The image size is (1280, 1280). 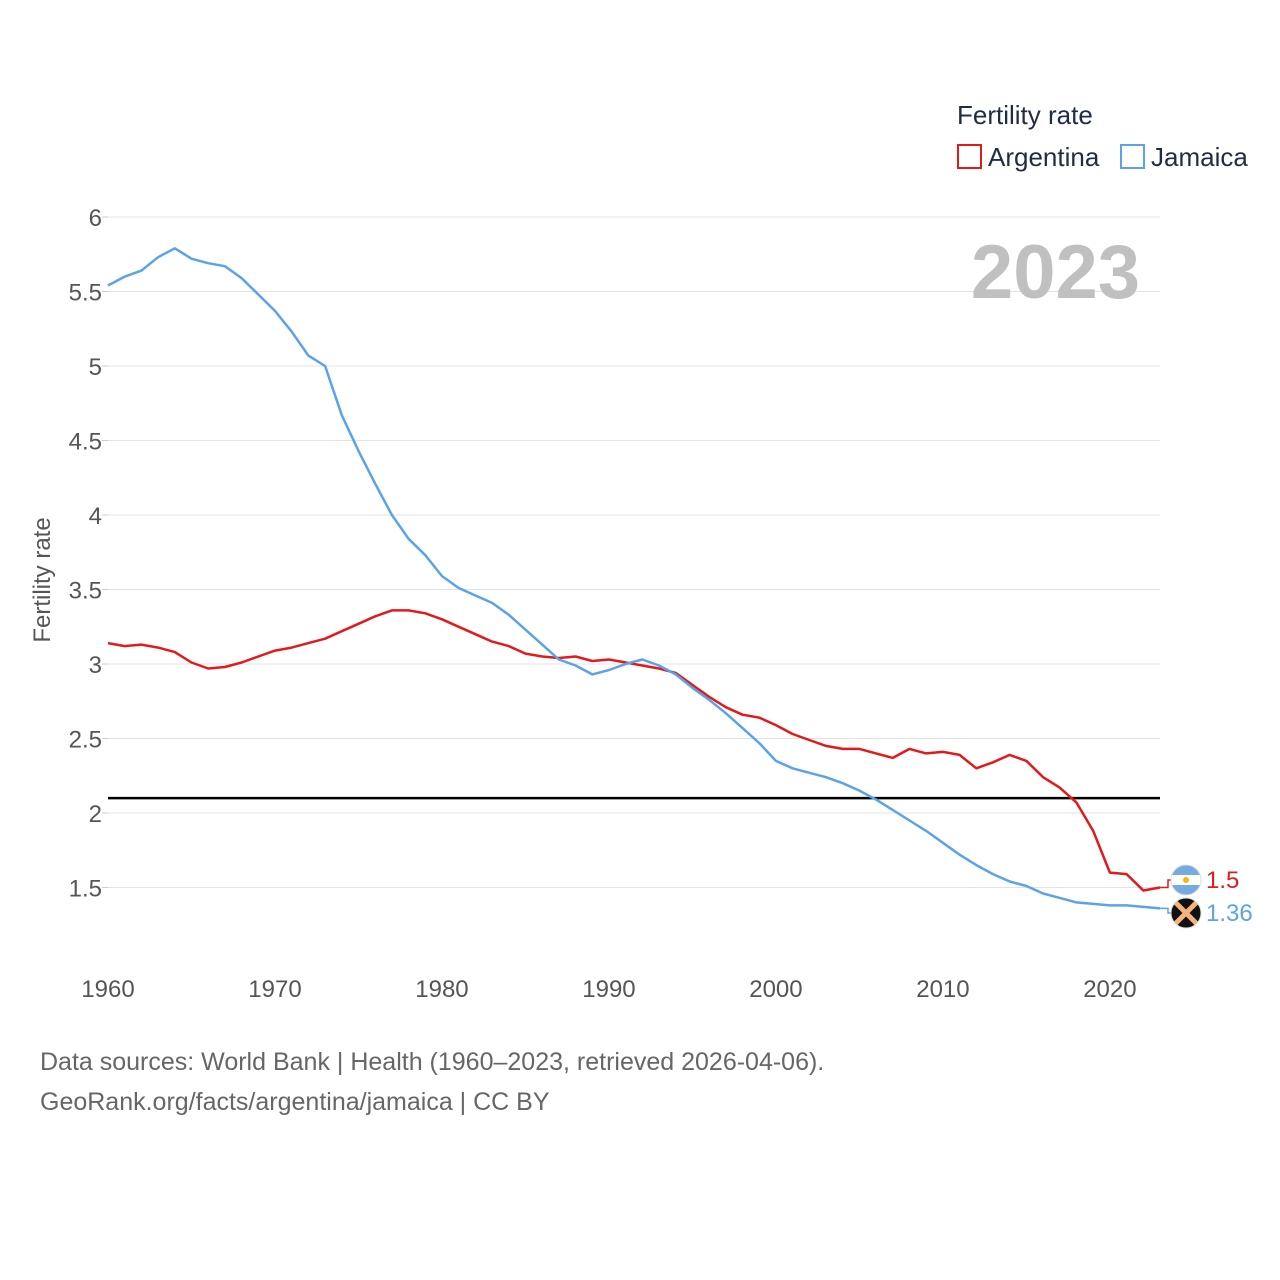 What do you see at coordinates (1055, 272) in the screenshot?
I see `year-watermark: 2023` at bounding box center [1055, 272].